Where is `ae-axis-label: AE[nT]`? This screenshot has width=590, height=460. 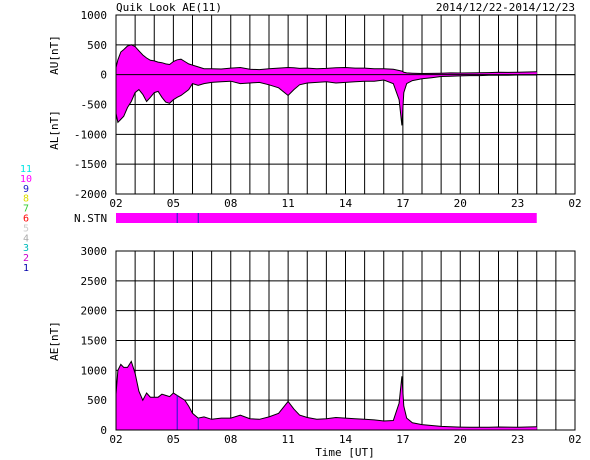 ae-axis-label: AE[nT] is located at coordinates (54, 341).